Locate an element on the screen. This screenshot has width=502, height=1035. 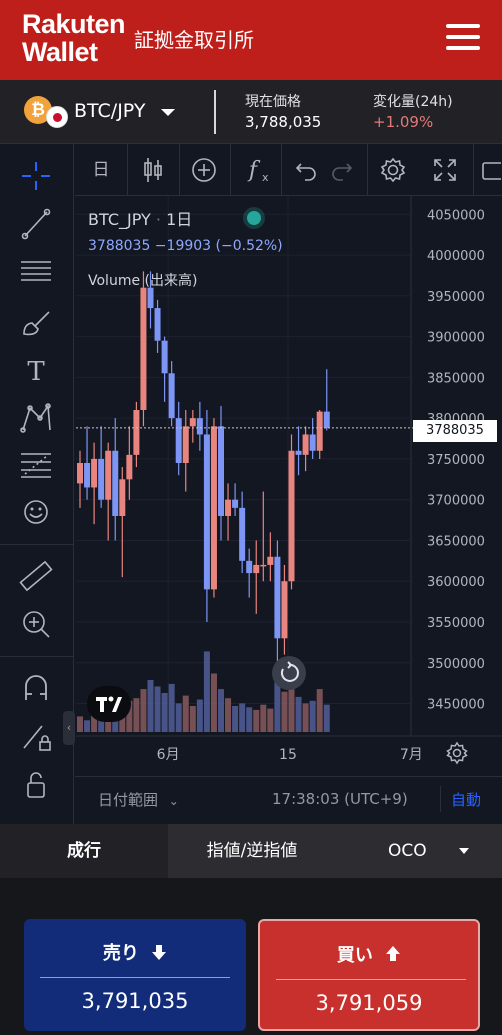
pair-select: BTC/JPY is located at coordinates (110, 111).